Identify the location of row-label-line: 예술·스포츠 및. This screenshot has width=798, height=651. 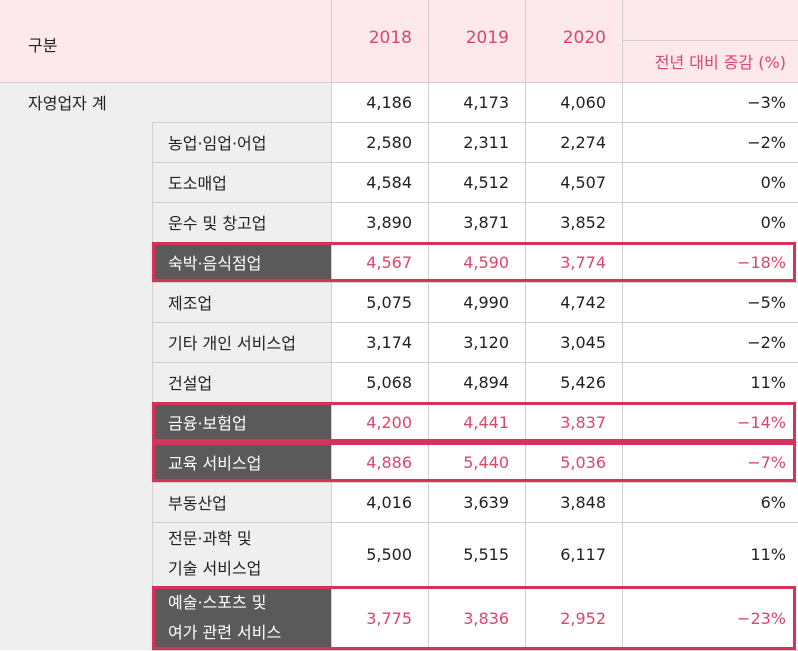
(217, 602).